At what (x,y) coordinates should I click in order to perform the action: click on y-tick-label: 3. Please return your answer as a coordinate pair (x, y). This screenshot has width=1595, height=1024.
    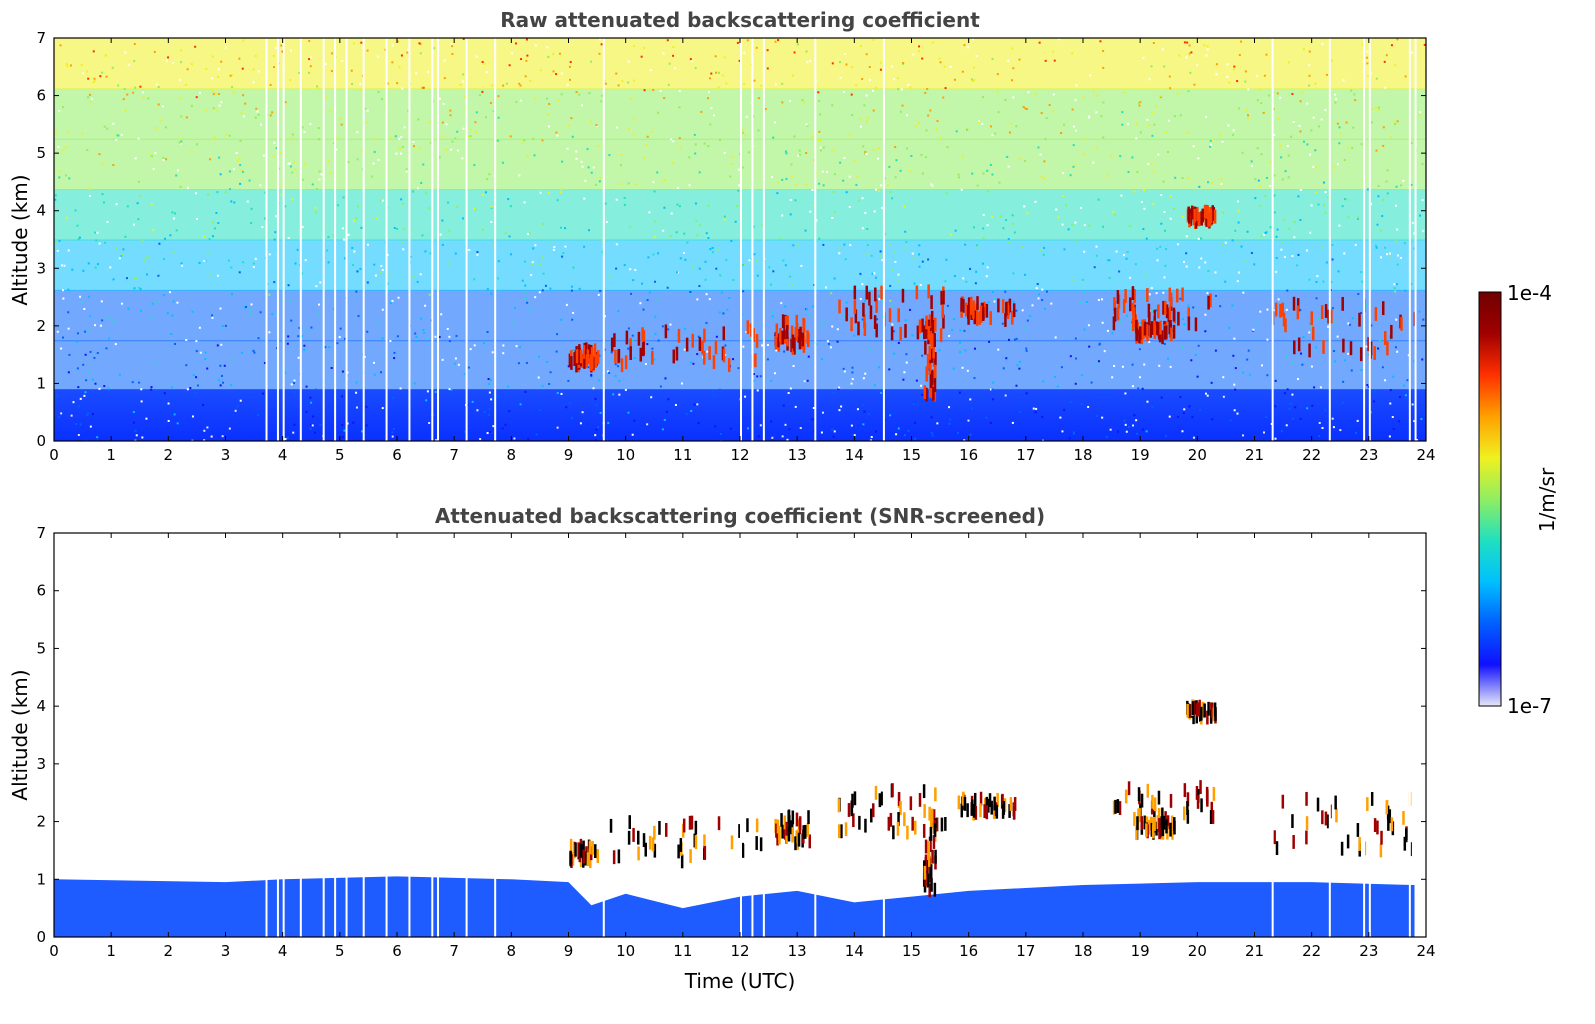
    Looking at the image, I should click on (41, 268).